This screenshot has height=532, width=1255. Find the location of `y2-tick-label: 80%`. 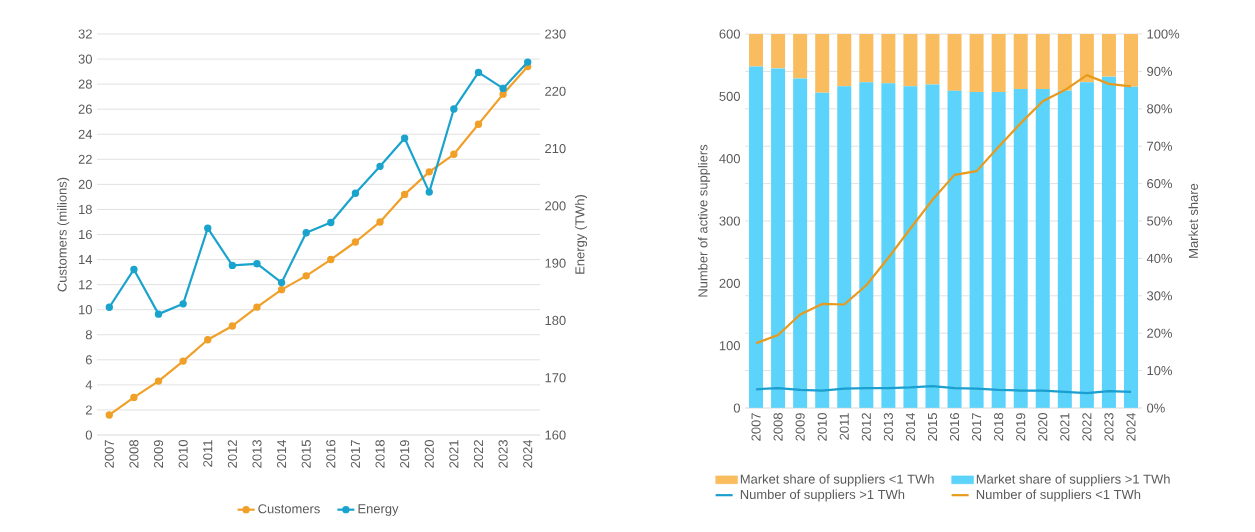

y2-tick-label: 80% is located at coordinates (1159, 109).